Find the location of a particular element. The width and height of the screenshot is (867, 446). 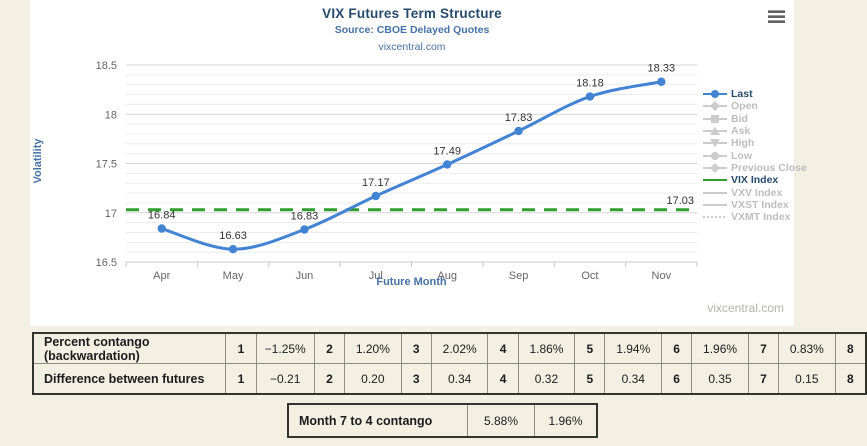

vixcentral-link: vixcentral.com is located at coordinates (412, 47).